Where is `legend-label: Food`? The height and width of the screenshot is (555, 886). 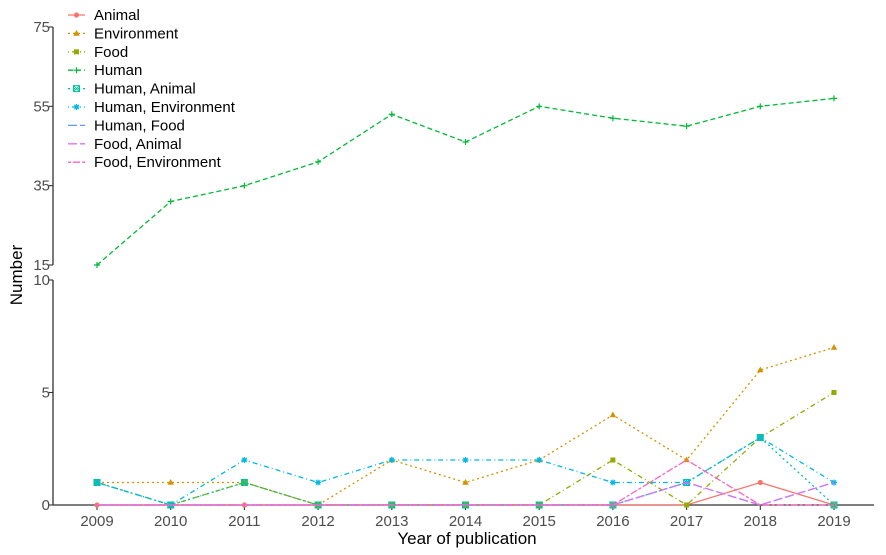 legend-label: Food is located at coordinates (111, 52).